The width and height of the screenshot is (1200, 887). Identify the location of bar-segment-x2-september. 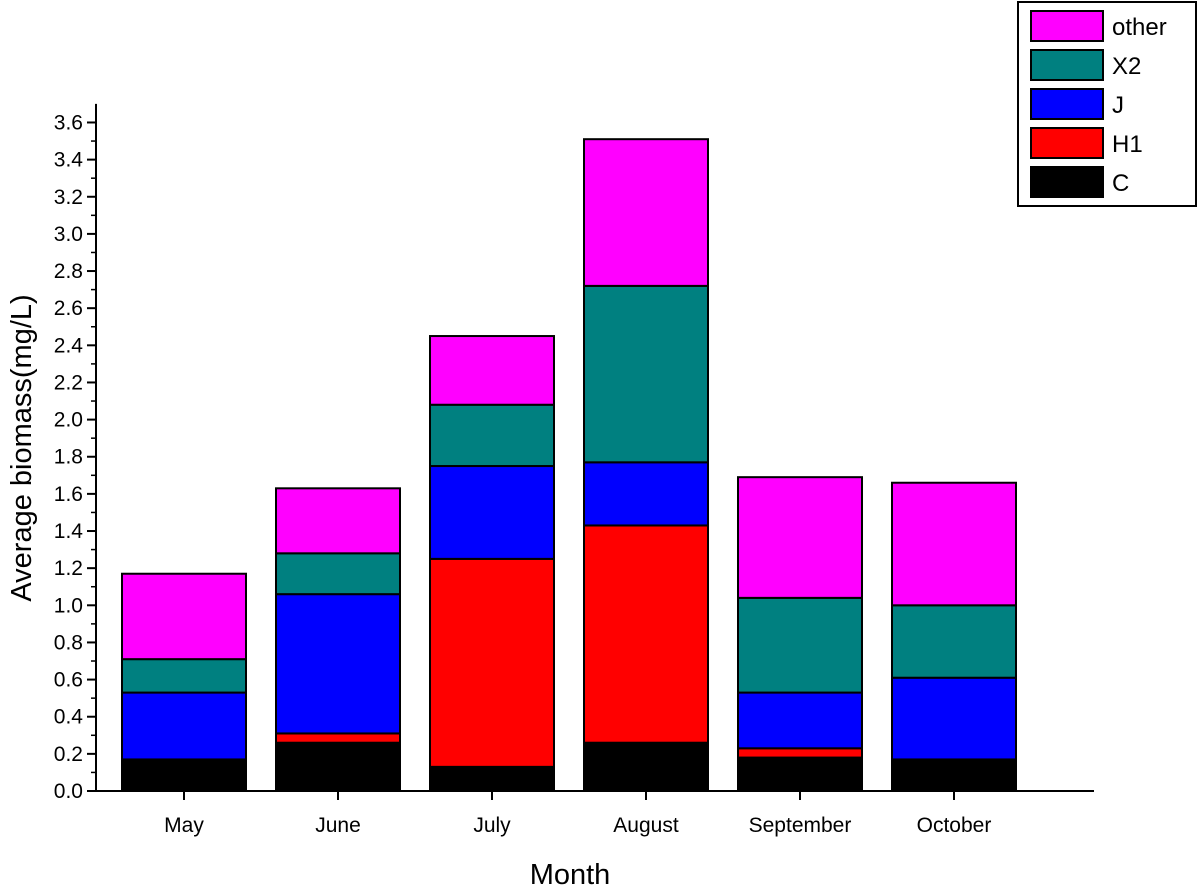
(800, 645).